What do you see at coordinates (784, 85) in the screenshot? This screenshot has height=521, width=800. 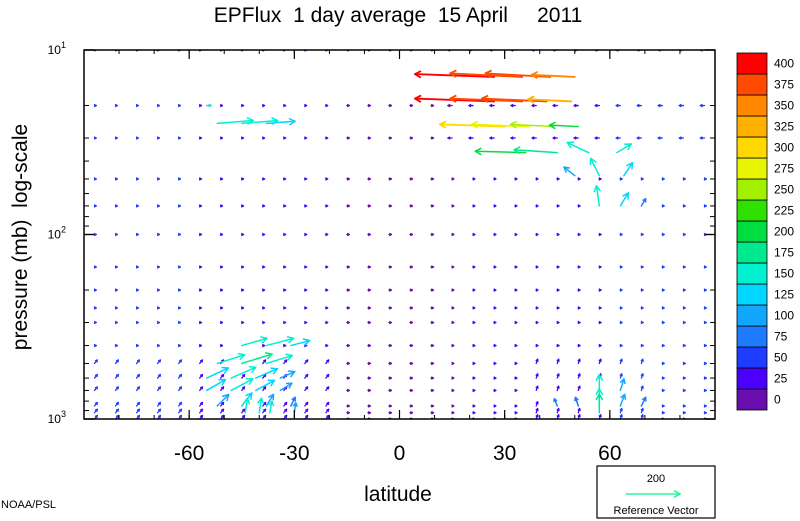 I see `colorbar-label: 375` at bounding box center [784, 85].